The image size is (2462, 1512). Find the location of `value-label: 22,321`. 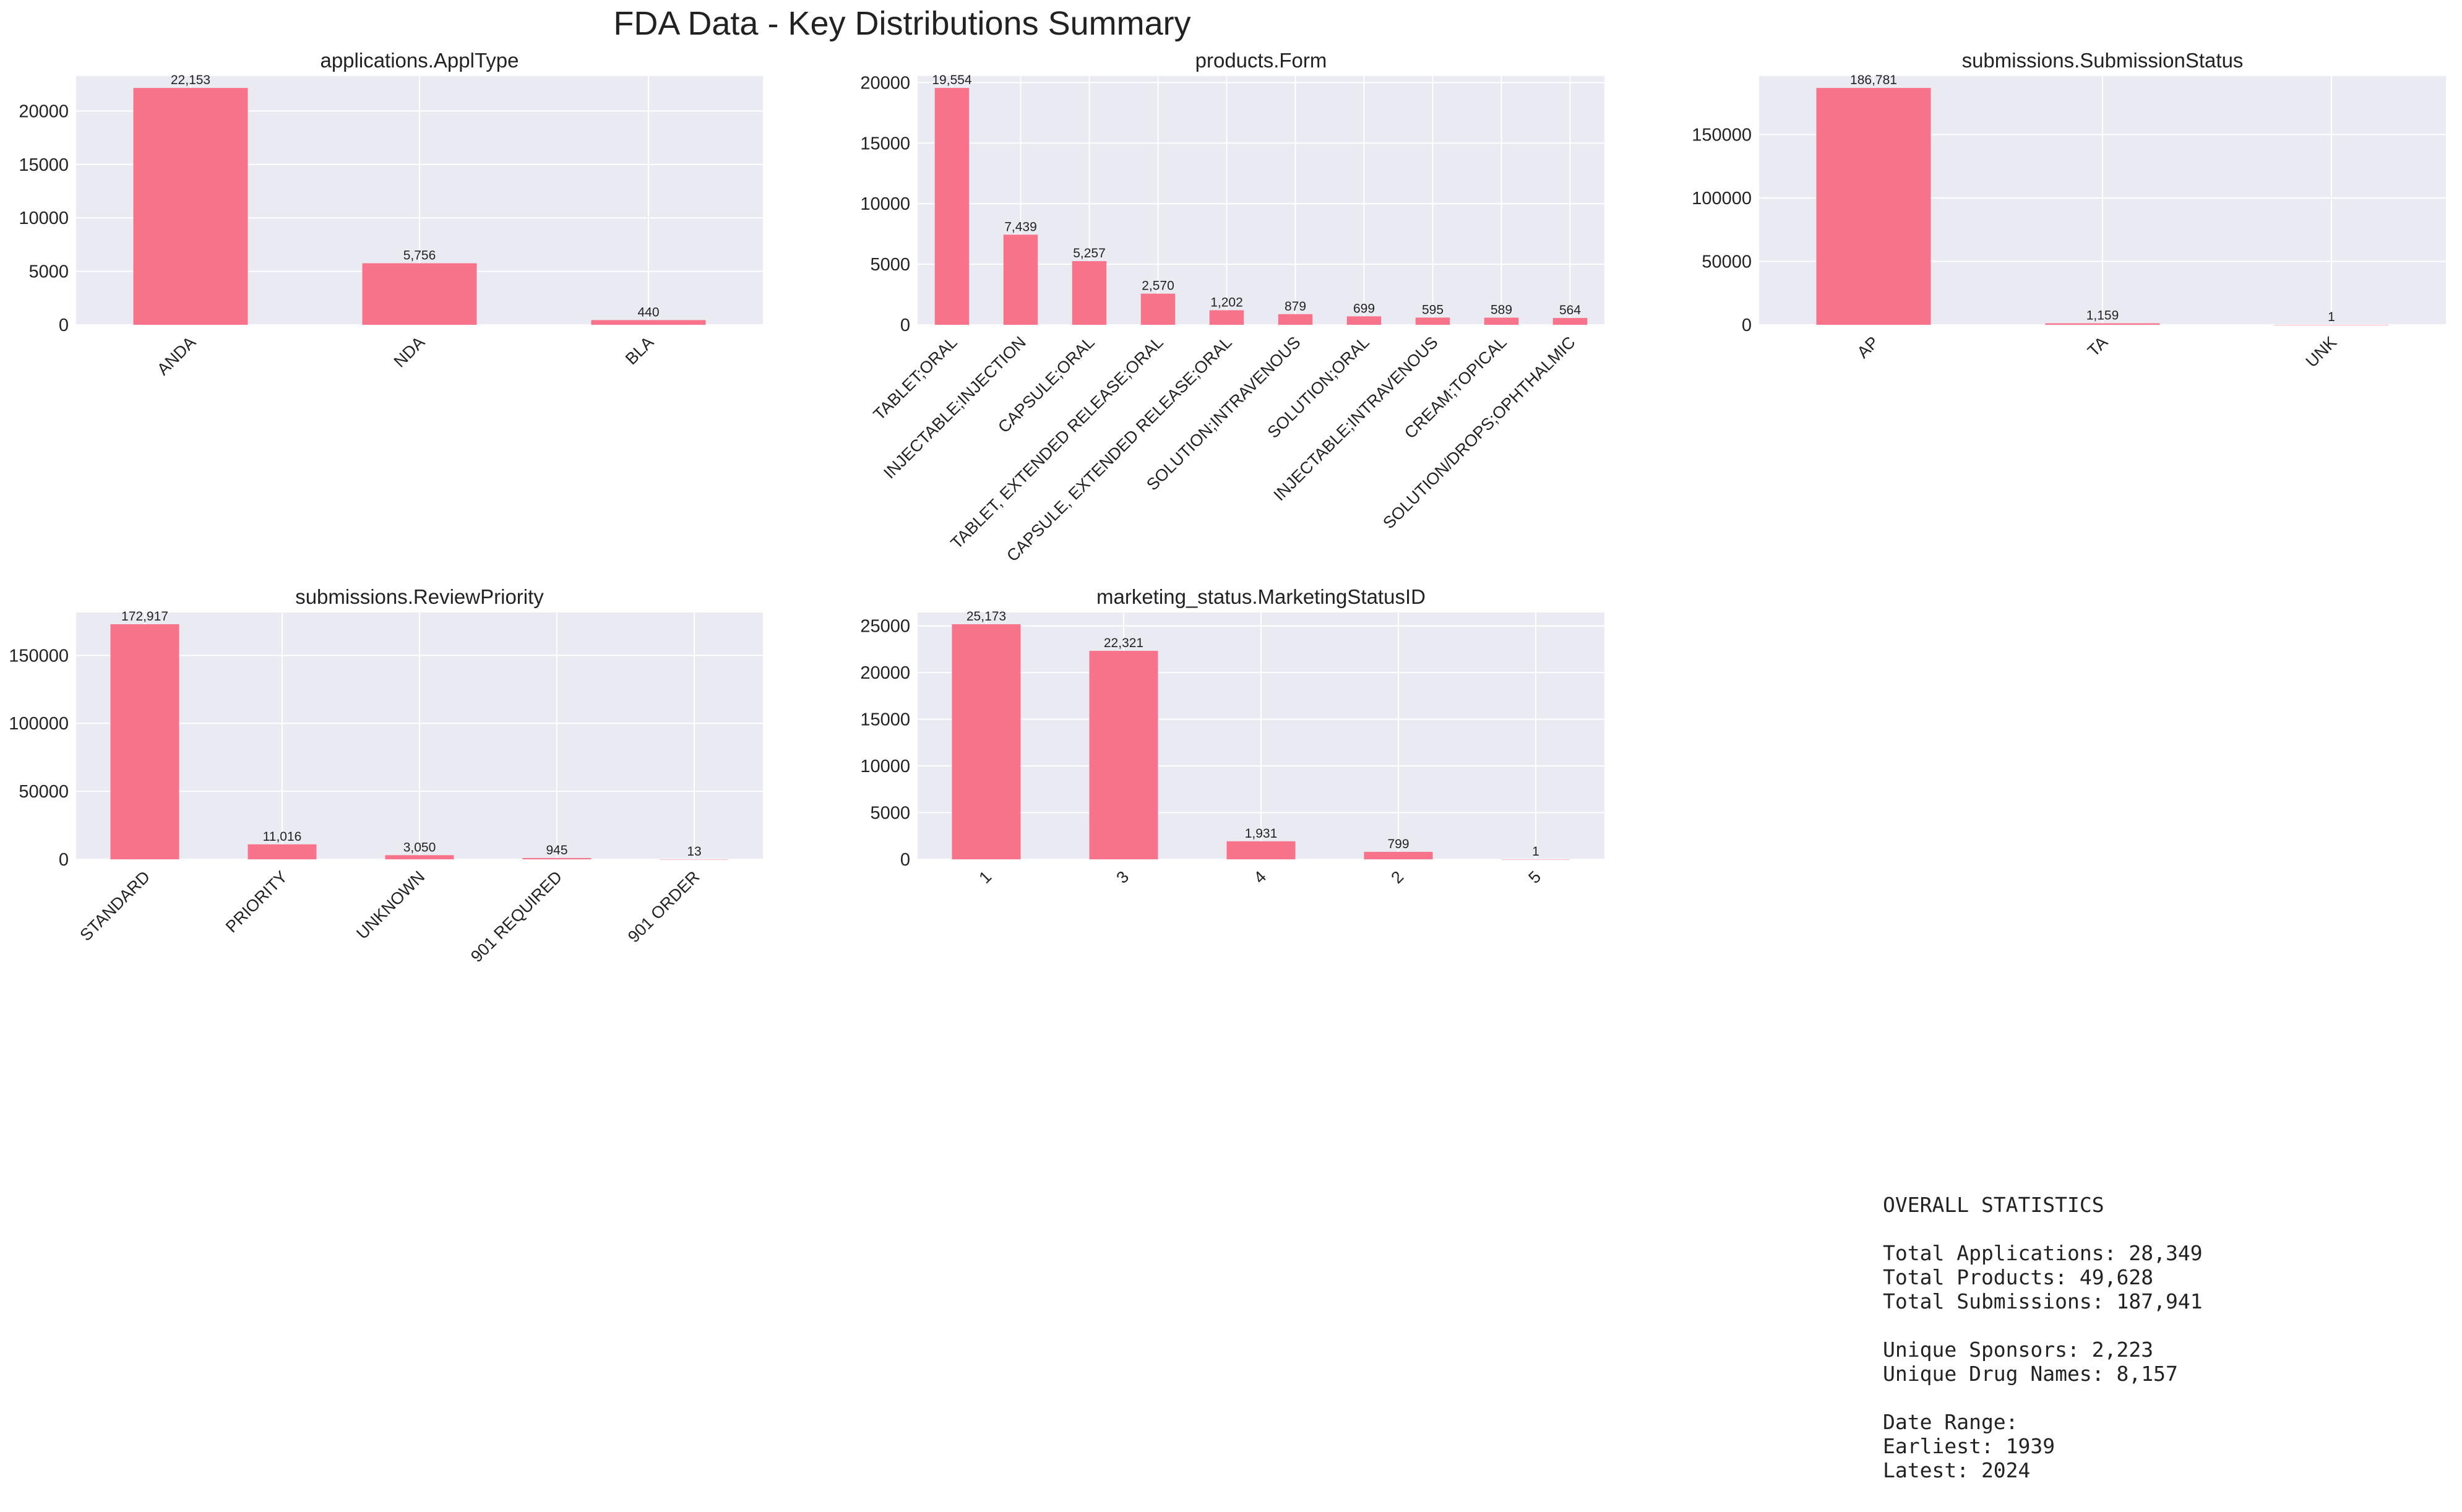

value-label: 22,321 is located at coordinates (1123, 643).